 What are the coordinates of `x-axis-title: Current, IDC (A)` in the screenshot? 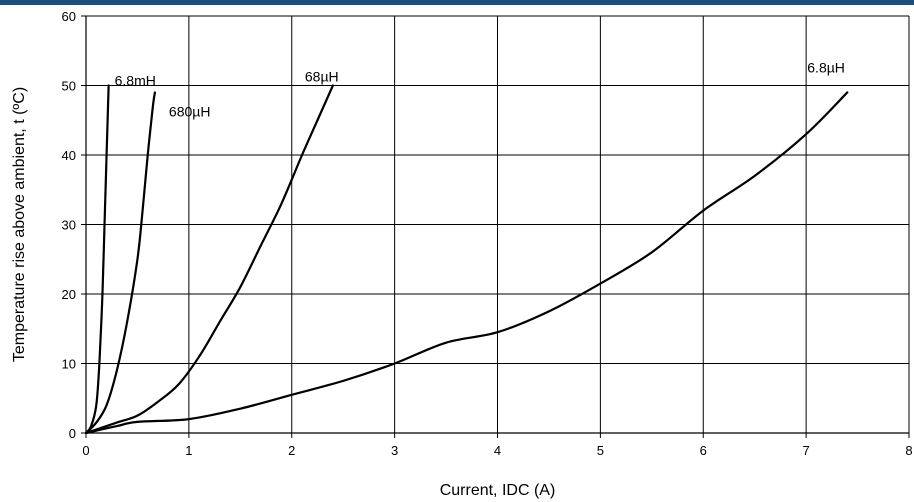 It's located at (498, 490).